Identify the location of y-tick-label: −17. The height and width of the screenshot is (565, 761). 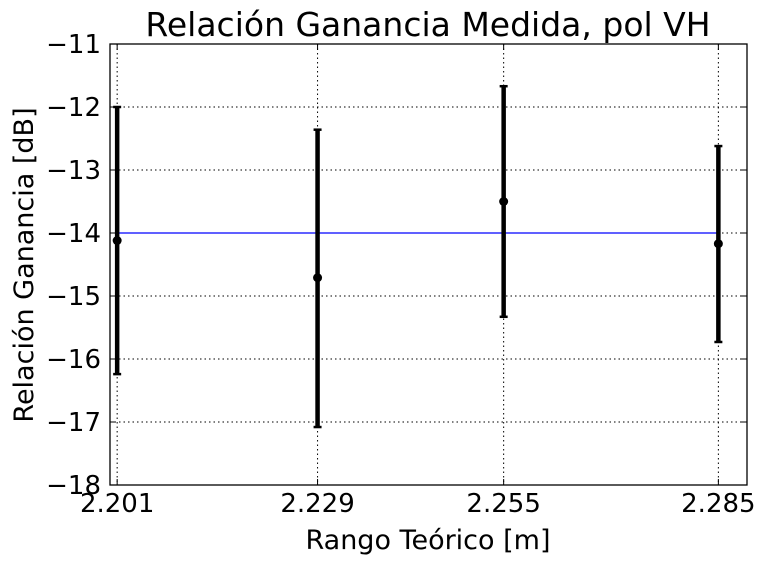
(73, 423).